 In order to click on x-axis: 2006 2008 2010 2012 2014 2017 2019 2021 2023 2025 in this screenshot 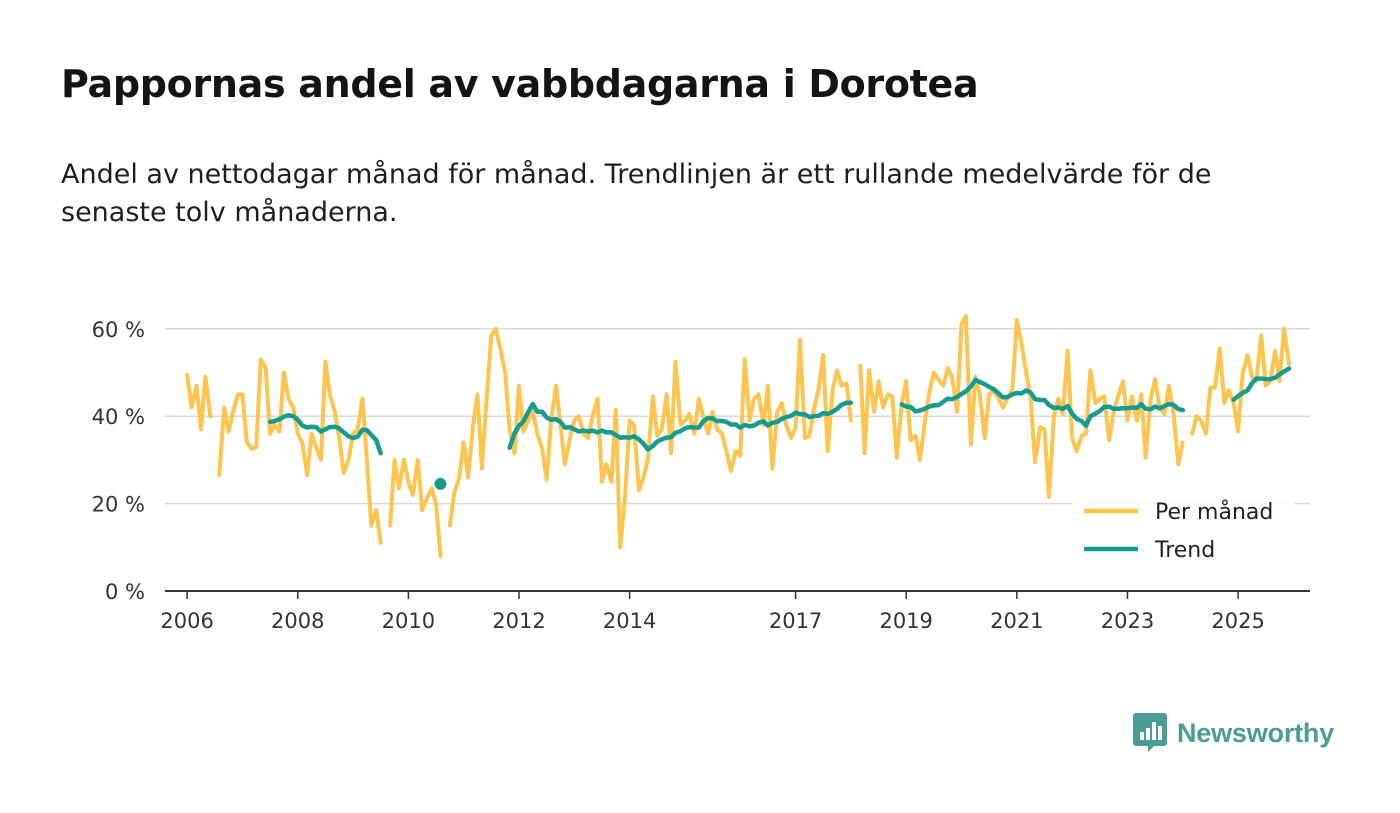, I will do `click(735, 611)`.